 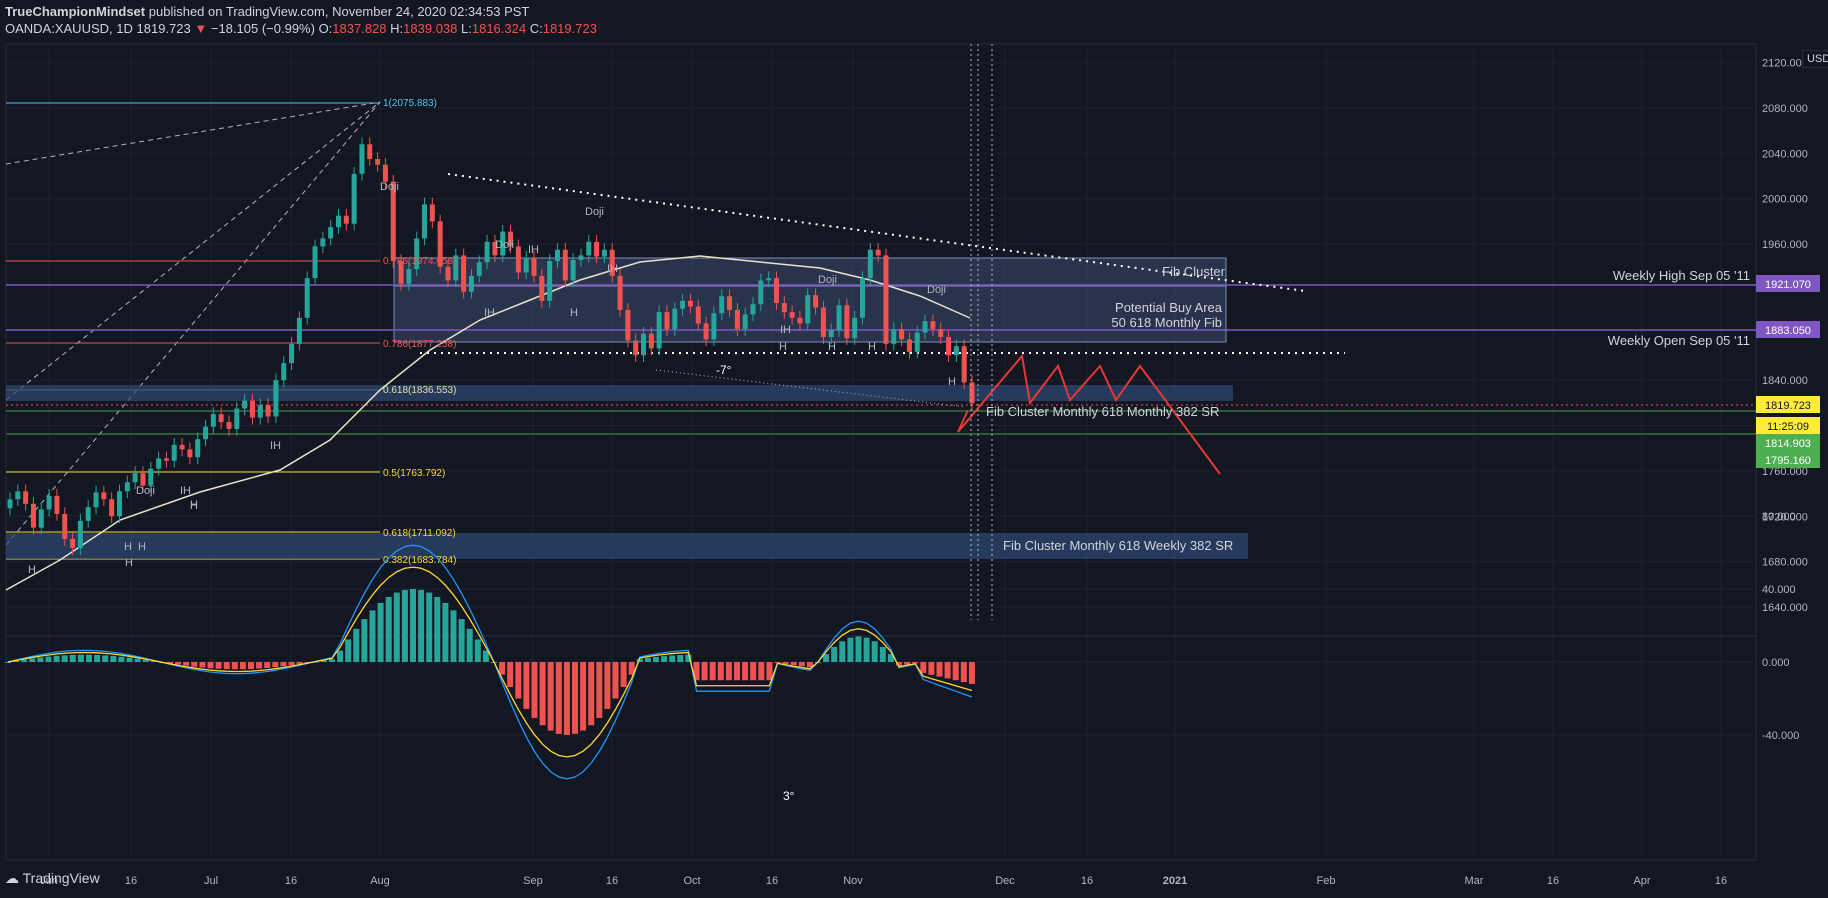 What do you see at coordinates (691, 881) in the screenshot?
I see `x-tick-label: Oct` at bounding box center [691, 881].